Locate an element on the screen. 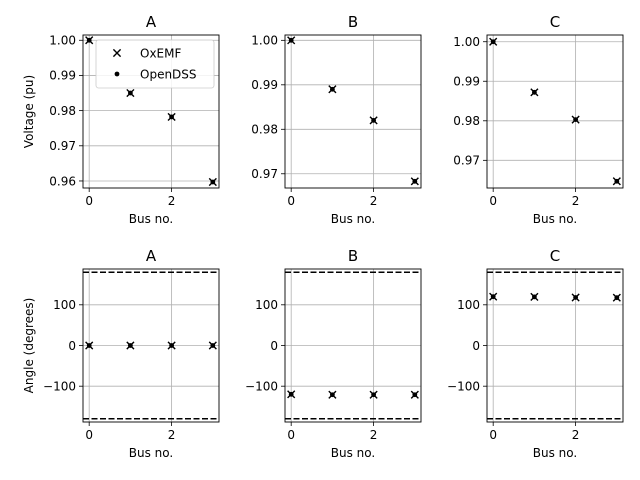 The height and width of the screenshot is (480, 640). y-axis-label: Angle (degrees) is located at coordinates (29, 346).